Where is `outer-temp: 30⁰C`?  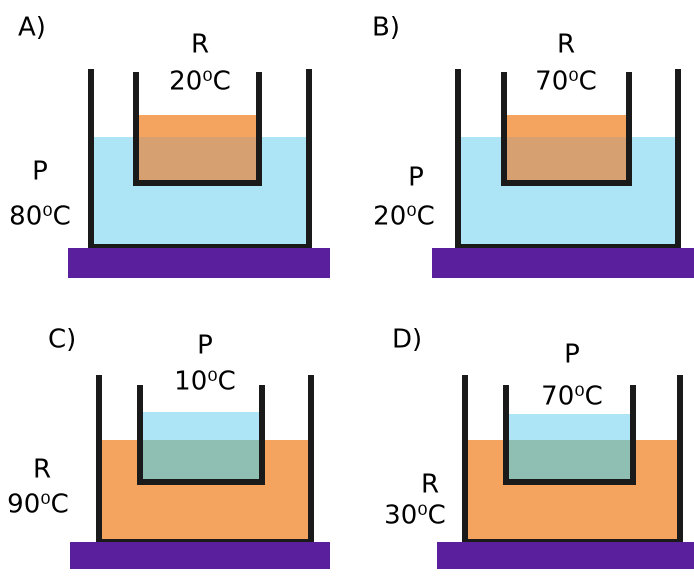
outer-temp: 30⁰C is located at coordinates (415, 516).